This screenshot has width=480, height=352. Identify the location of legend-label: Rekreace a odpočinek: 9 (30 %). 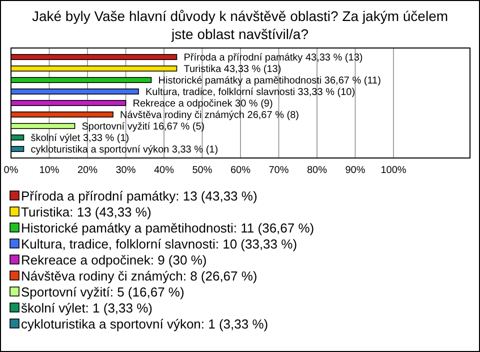
(114, 260).